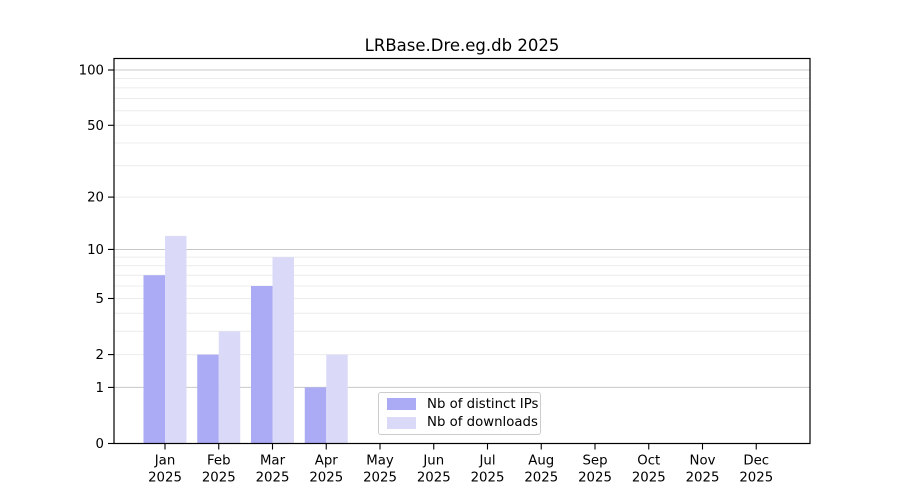  Describe the element at coordinates (648, 461) in the screenshot. I see `x-tick-label-month: Oct` at that location.